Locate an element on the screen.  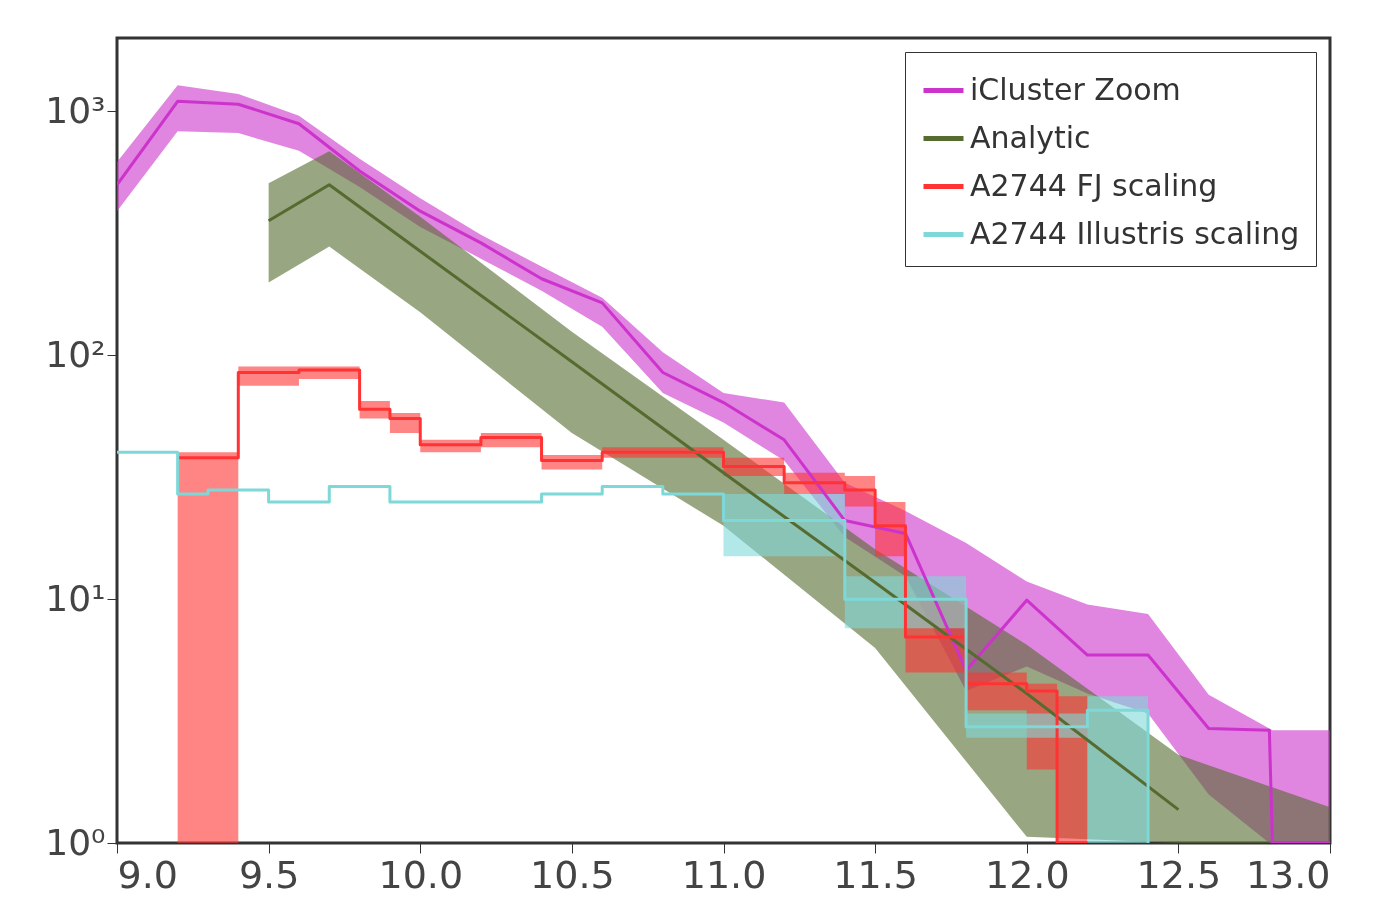
legend-label: A2744 FJ scaling is located at coordinates (1094, 185).